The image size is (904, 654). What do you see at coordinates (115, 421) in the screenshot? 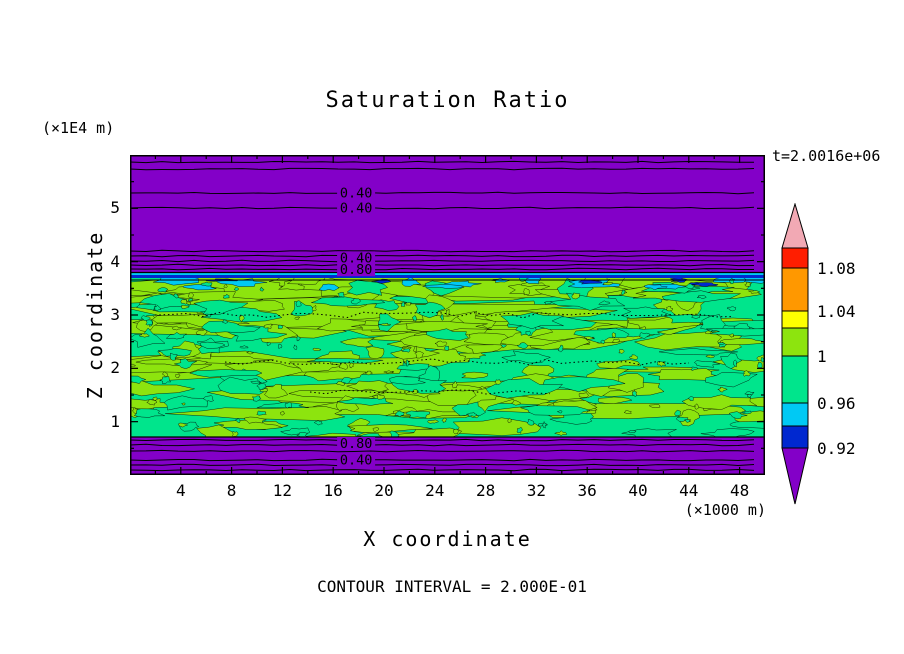
I see `y-tick-label: 1` at bounding box center [115, 421].